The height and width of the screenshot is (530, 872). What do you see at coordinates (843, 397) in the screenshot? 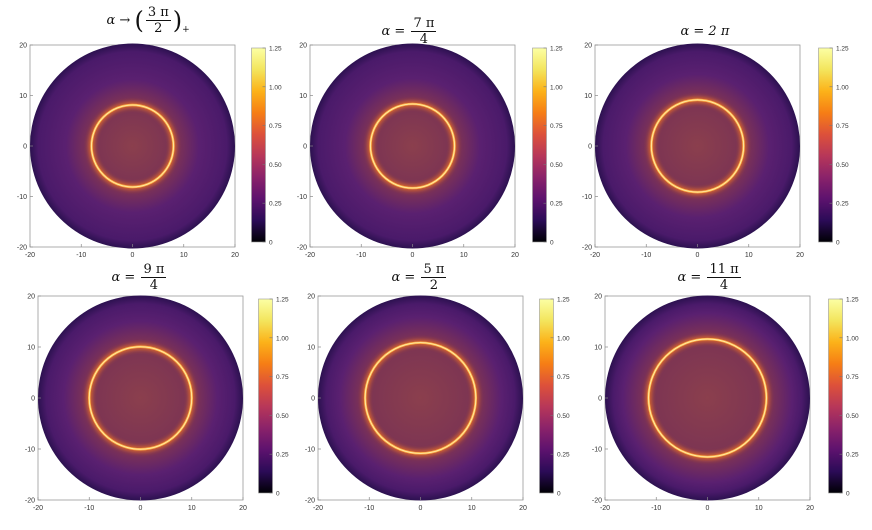
I see `colorbar-6: 1.25 1.00 0.75 0.50 0.25 0` at bounding box center [843, 397].